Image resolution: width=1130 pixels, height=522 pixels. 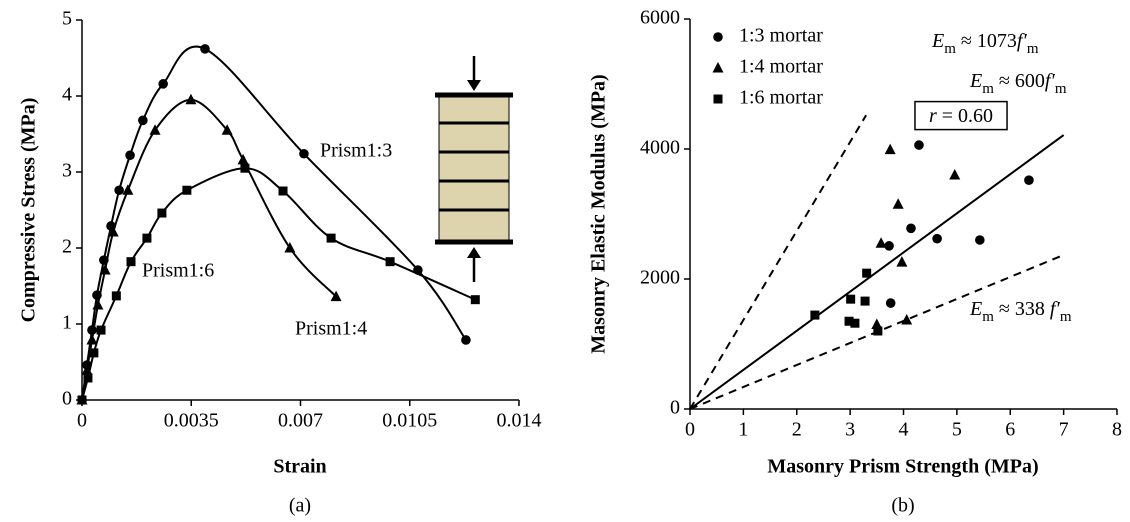 What do you see at coordinates (67, 323) in the screenshot?
I see `y-tick-label: 1` at bounding box center [67, 323].